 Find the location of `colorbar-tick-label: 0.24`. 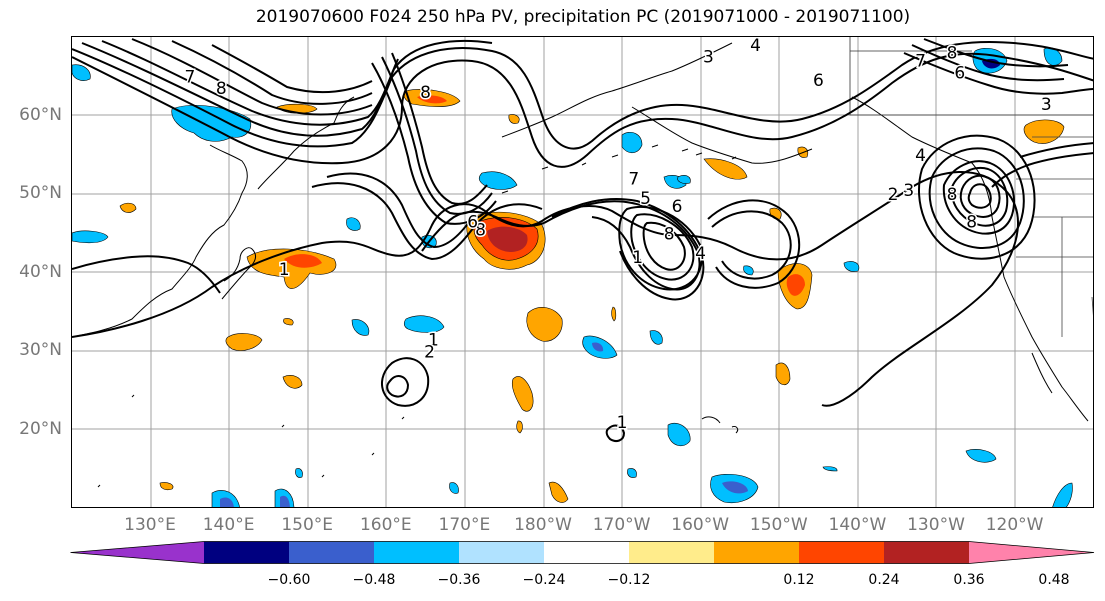

colorbar-tick-label: 0.24 is located at coordinates (884, 580).